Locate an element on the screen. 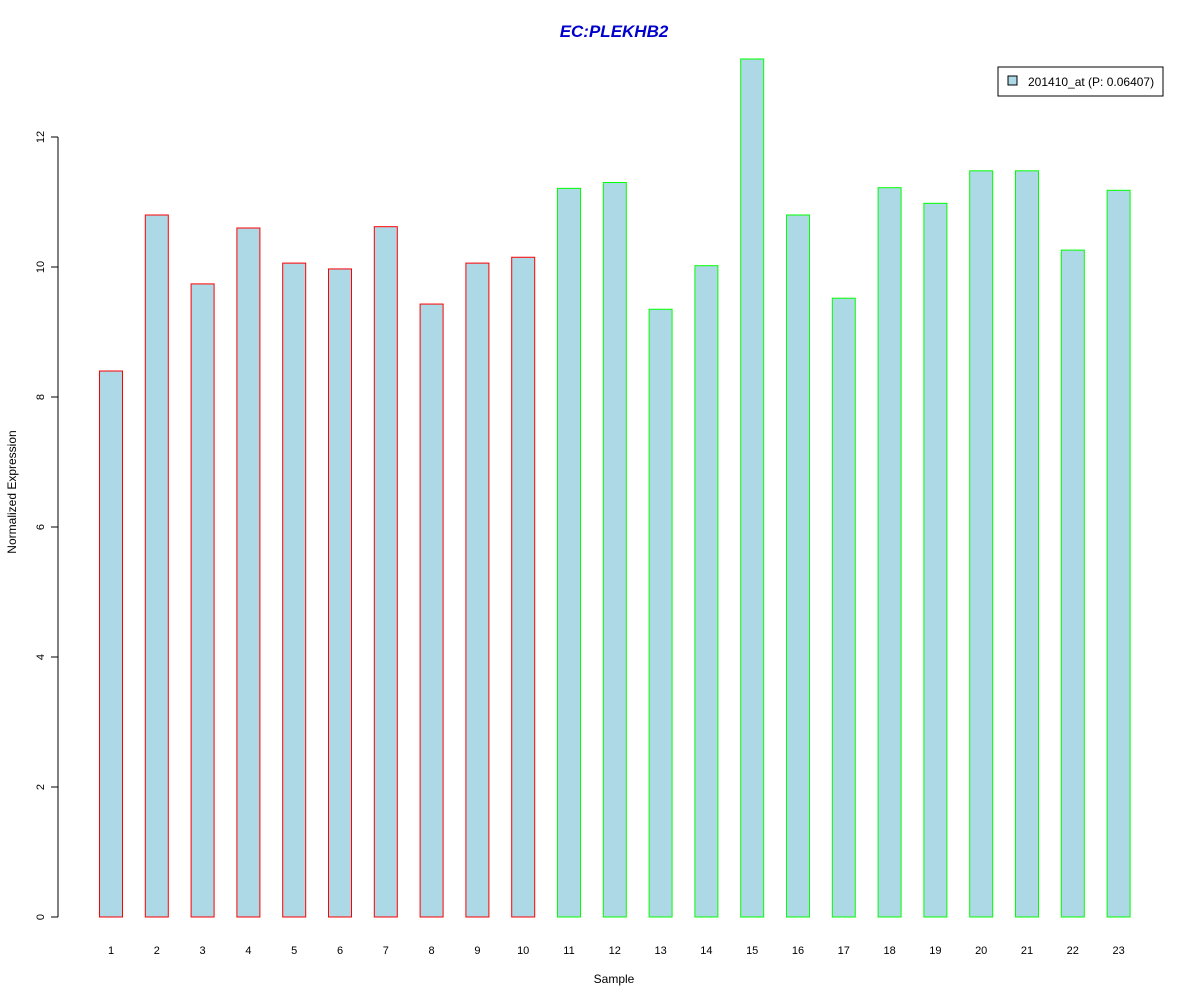 The height and width of the screenshot is (1000, 1200). x-tick-label: 20 is located at coordinates (981, 951).